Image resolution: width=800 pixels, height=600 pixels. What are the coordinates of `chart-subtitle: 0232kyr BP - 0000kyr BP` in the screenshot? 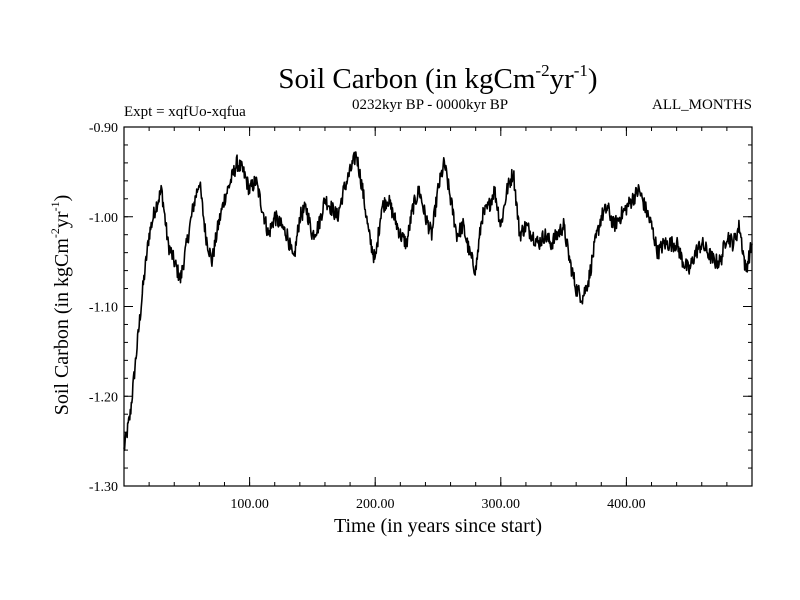 It's located at (430, 105).